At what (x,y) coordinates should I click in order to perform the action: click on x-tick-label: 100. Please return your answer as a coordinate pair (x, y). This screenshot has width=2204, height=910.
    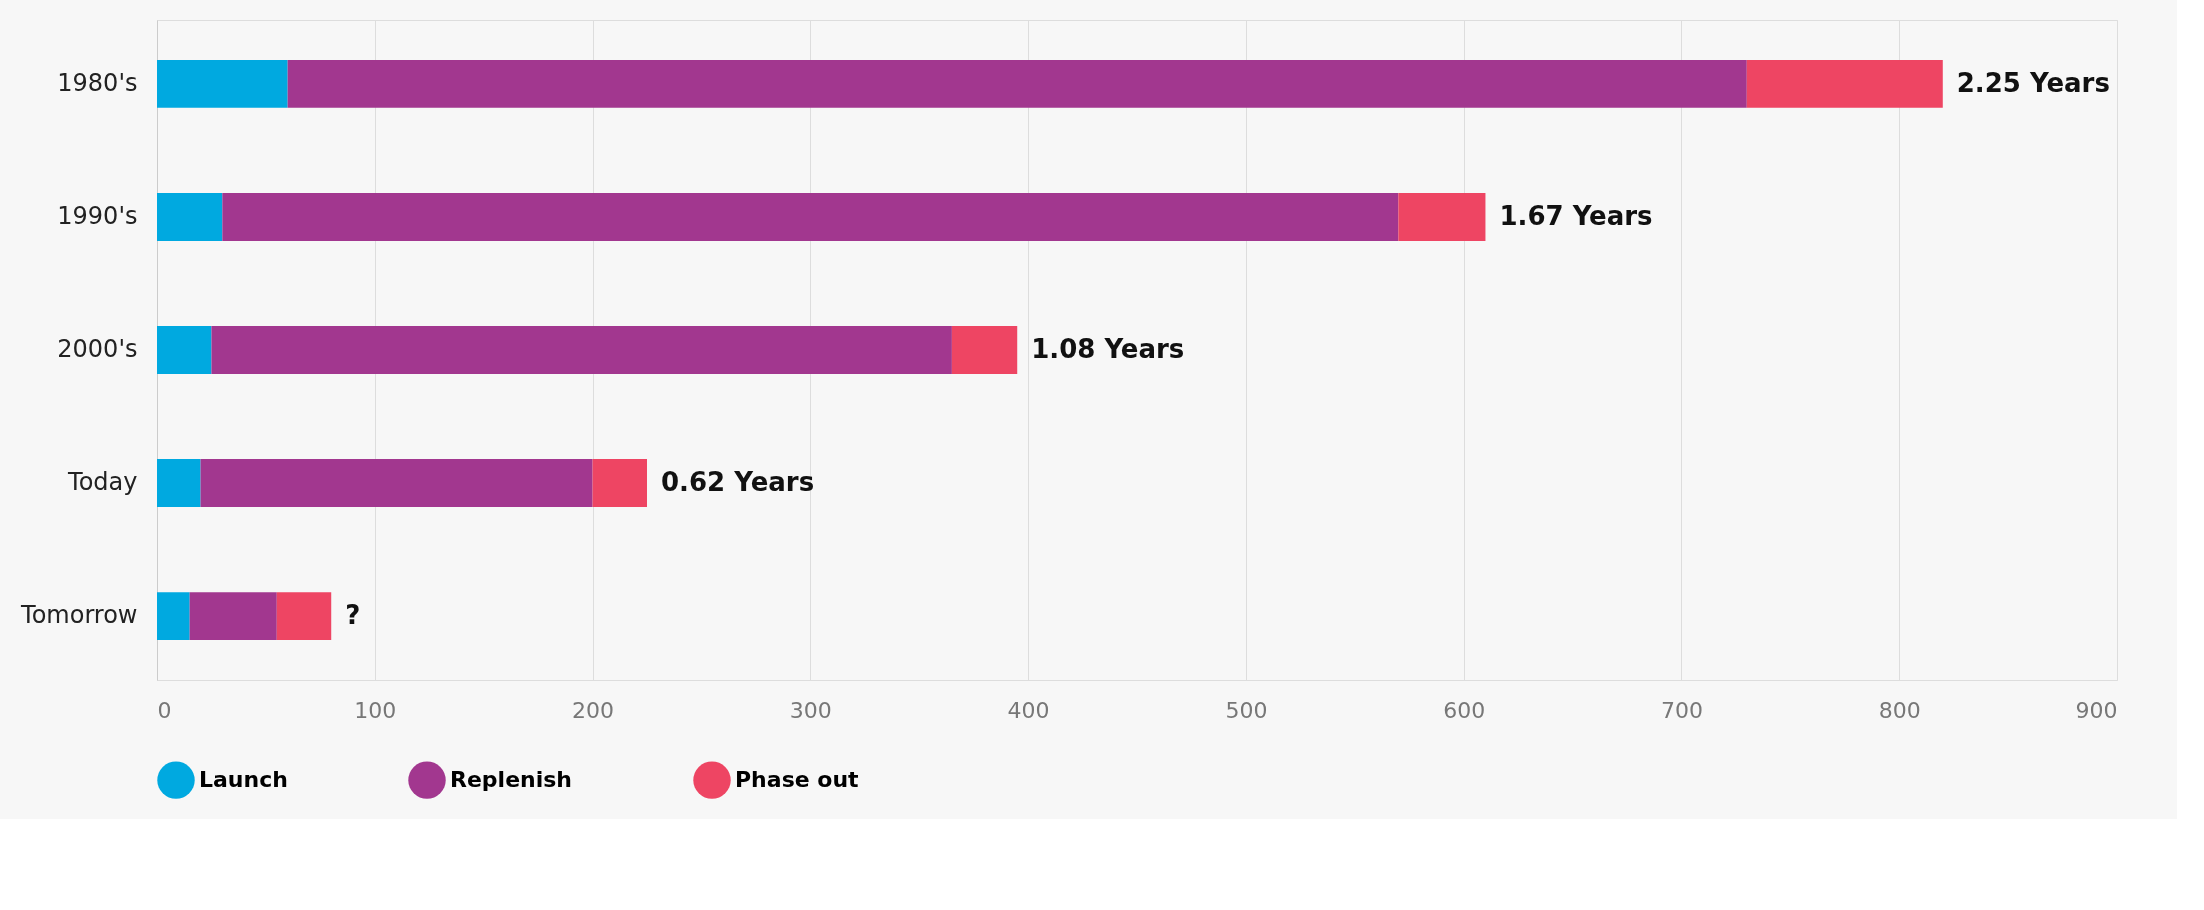
    Looking at the image, I should click on (375, 710).